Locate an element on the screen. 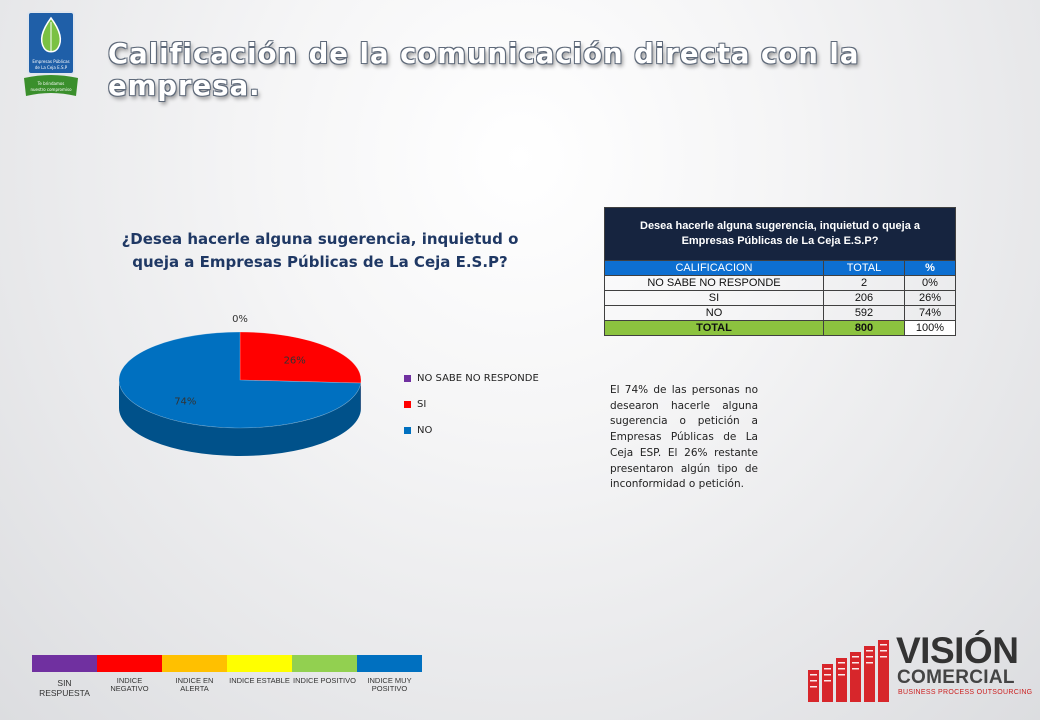  pie-slice-si is located at coordinates (300, 357).